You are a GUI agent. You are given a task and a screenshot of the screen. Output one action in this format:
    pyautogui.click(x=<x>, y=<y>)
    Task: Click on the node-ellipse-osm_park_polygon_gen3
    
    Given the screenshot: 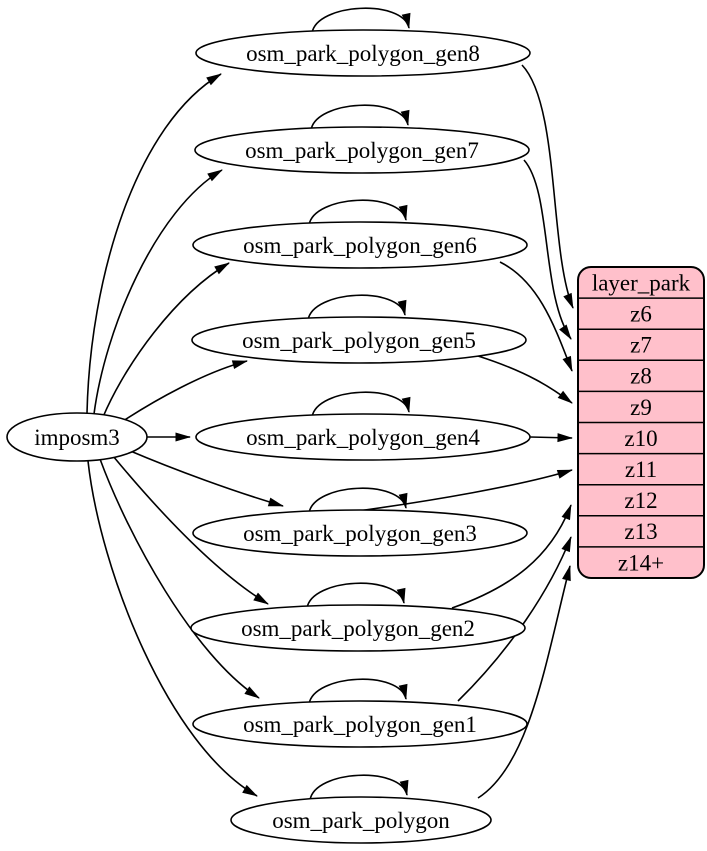 What is the action you would take?
    pyautogui.click(x=360, y=533)
    